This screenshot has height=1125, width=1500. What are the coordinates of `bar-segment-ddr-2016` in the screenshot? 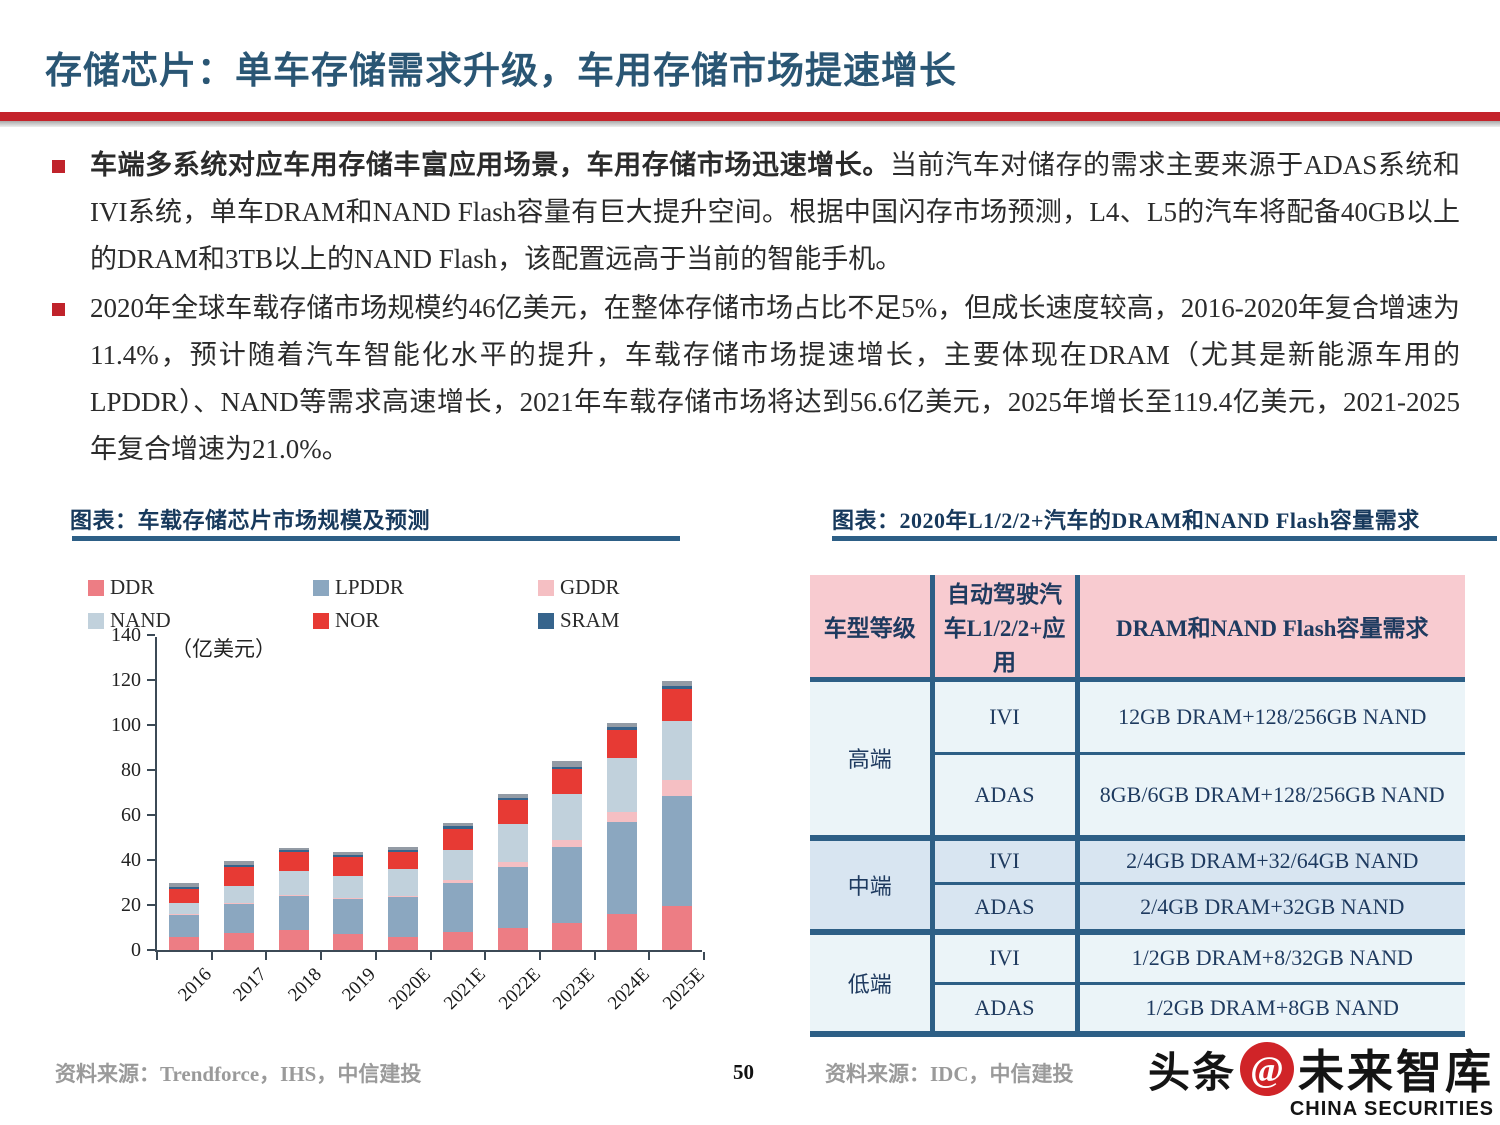 It's located at (184, 943).